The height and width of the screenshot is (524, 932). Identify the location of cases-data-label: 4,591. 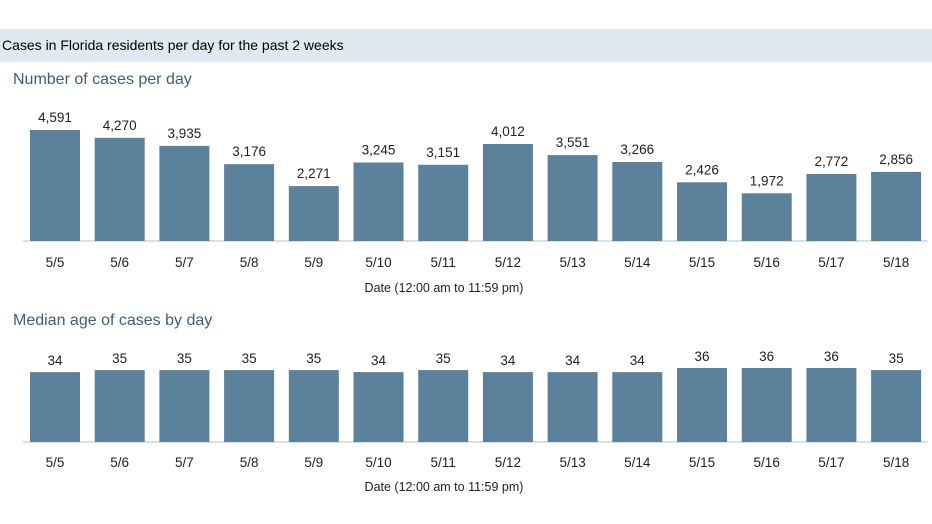
(55, 117).